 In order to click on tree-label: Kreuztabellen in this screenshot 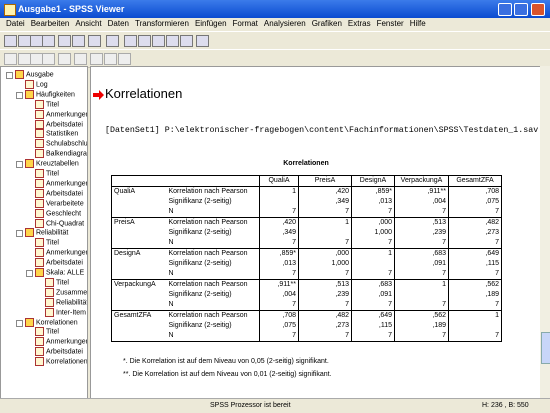, I will do `click(57, 164)`.